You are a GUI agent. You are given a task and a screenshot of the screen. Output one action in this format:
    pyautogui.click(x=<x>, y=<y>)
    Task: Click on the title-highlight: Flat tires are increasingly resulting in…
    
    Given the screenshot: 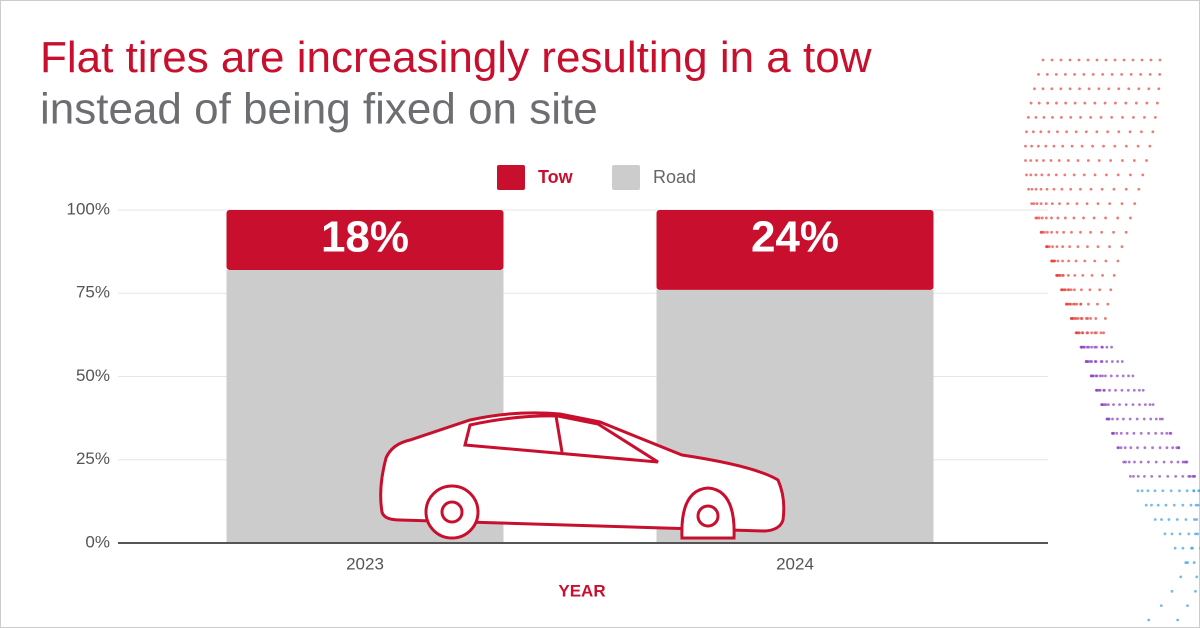 What is the action you would take?
    pyautogui.click(x=456, y=57)
    